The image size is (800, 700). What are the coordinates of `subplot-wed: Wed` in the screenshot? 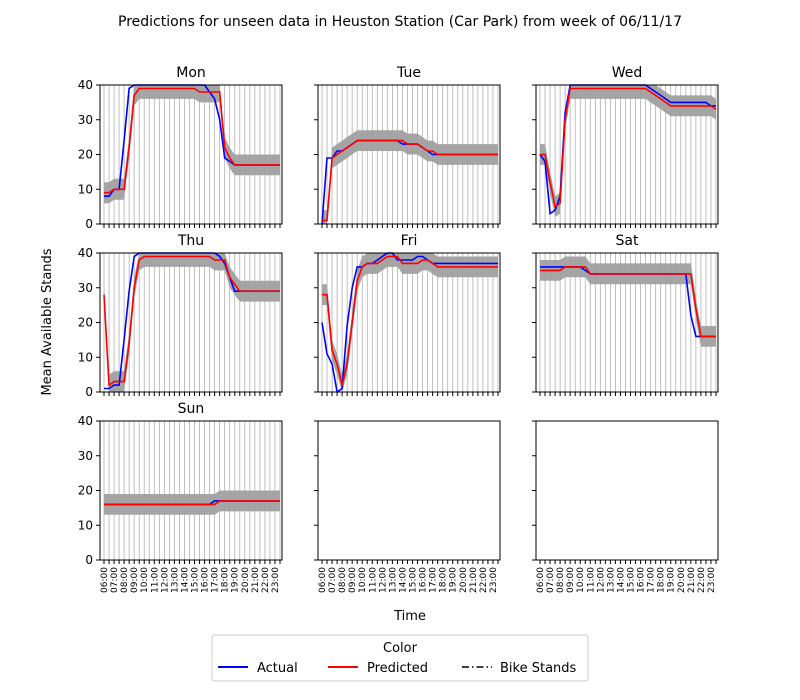 It's located at (625, 146).